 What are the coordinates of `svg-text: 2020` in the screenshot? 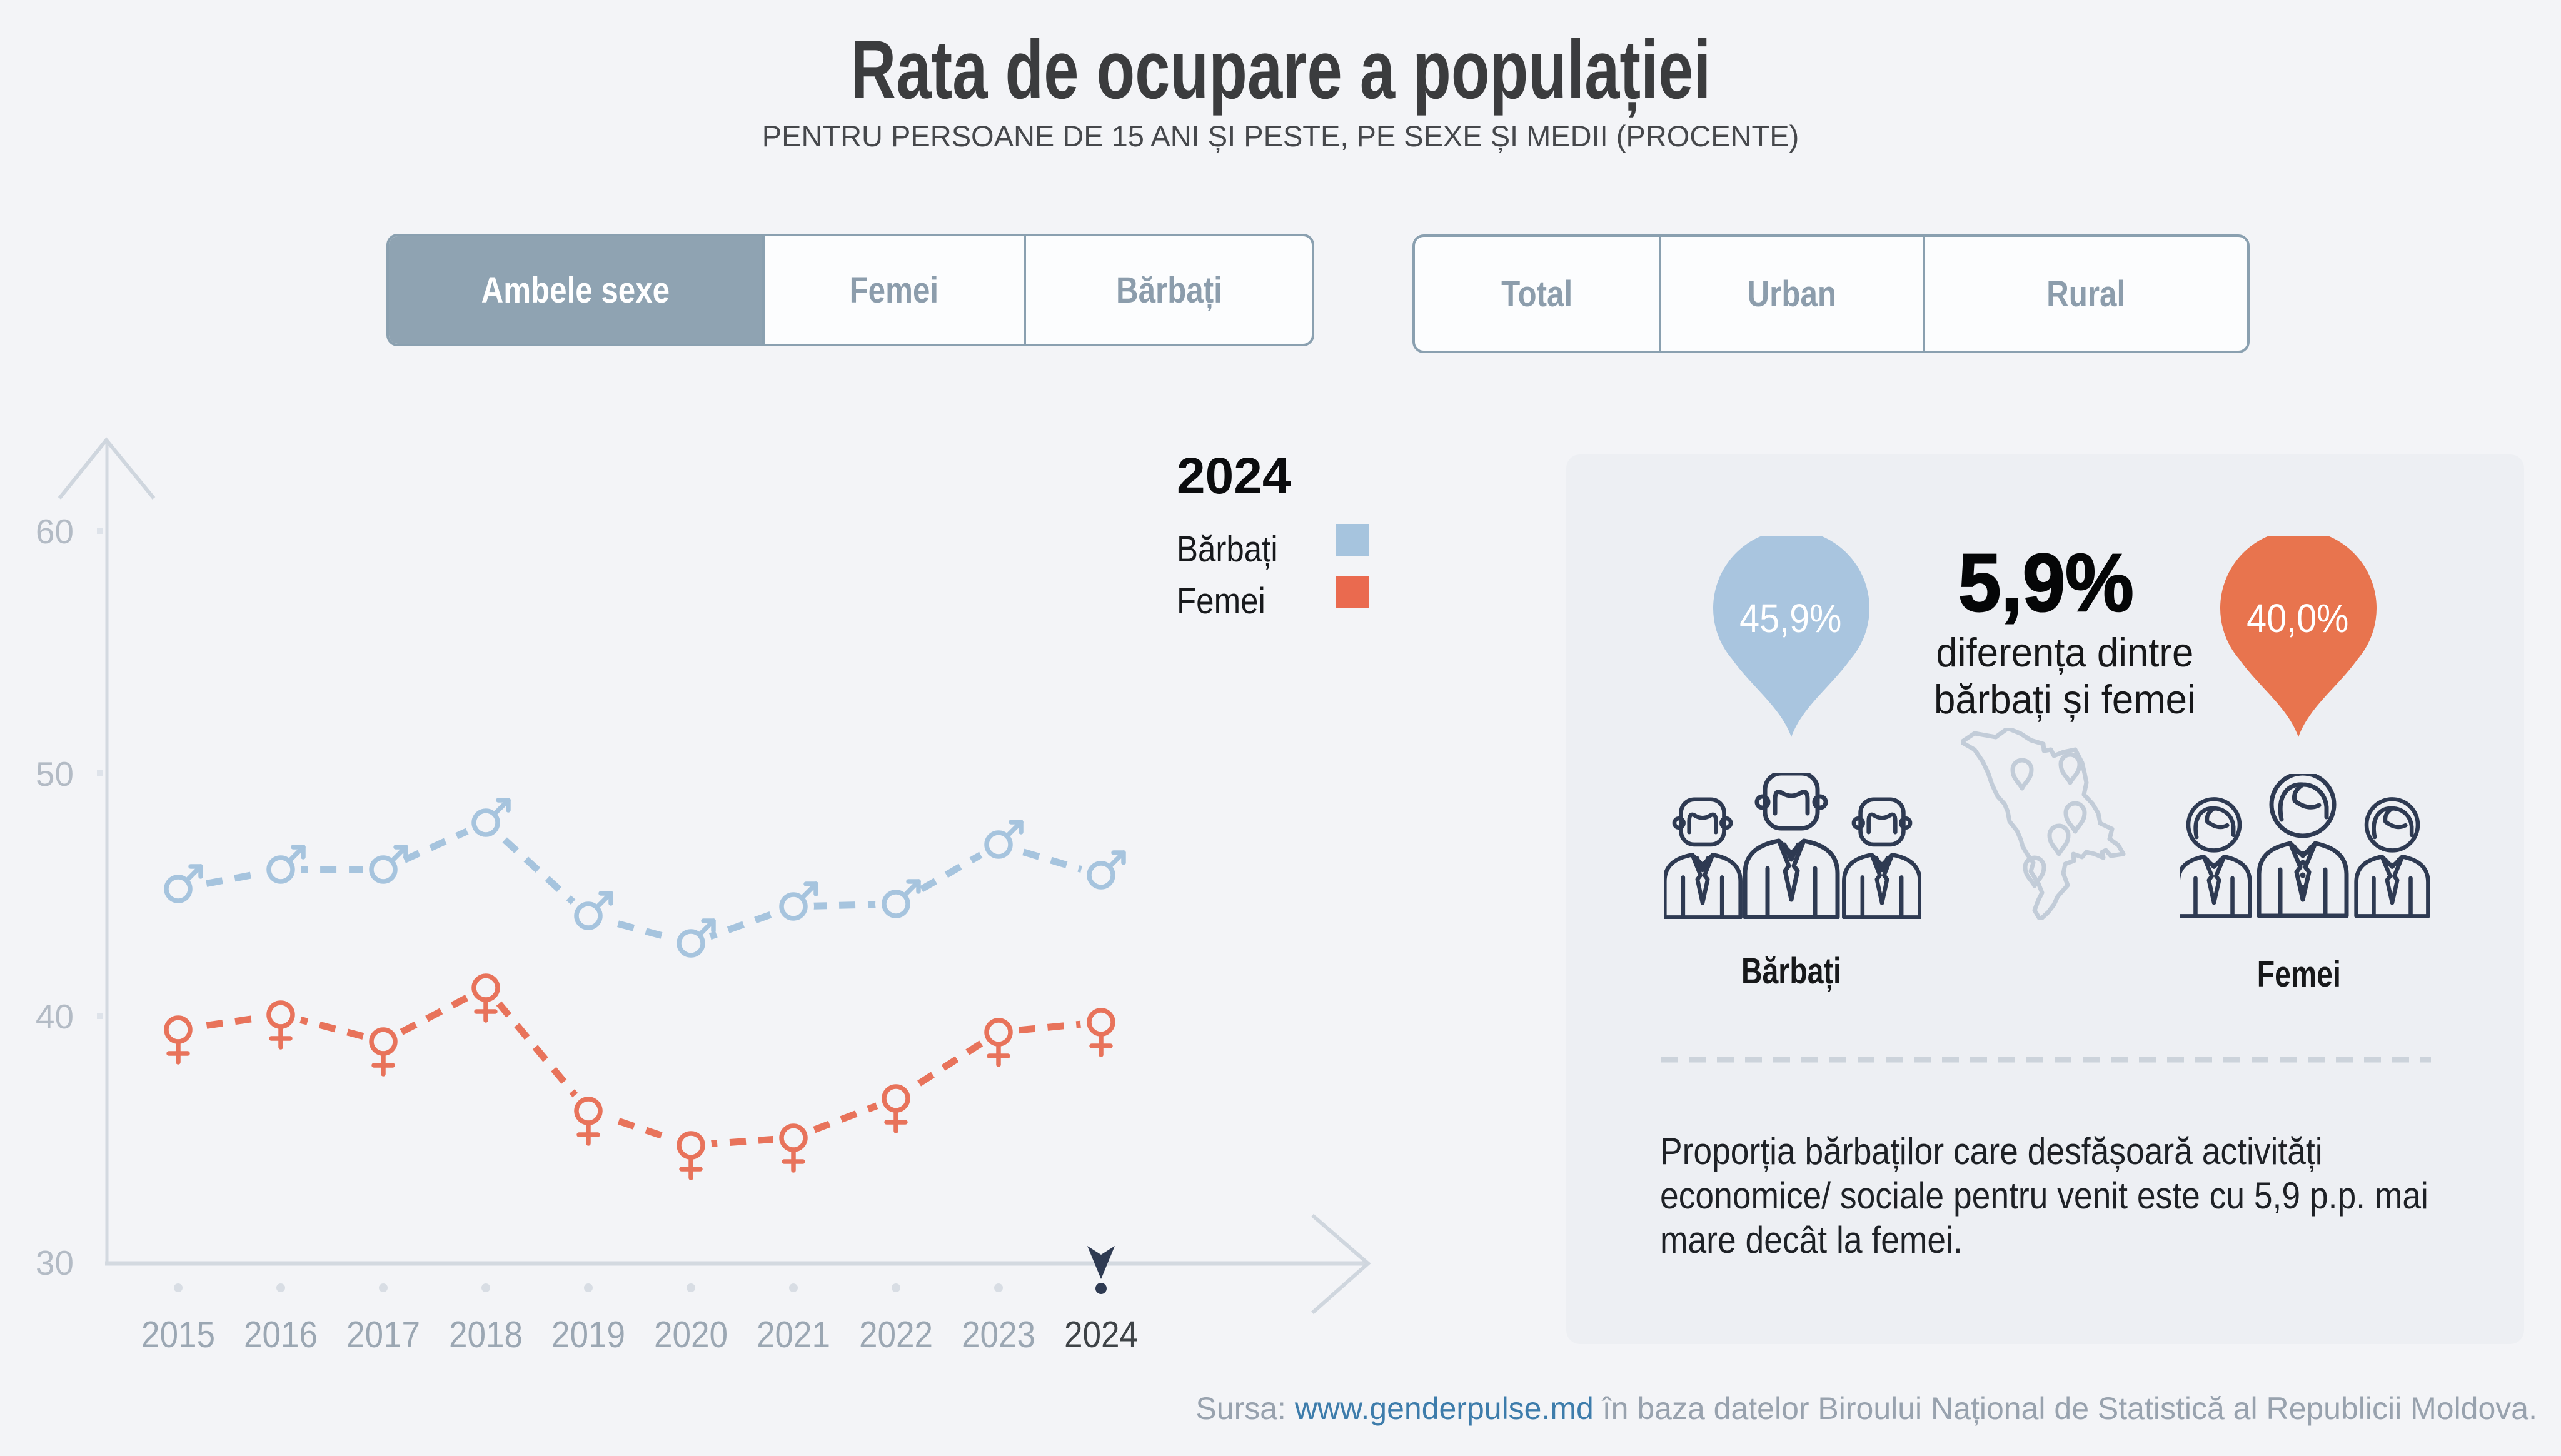 It's located at (691, 1334).